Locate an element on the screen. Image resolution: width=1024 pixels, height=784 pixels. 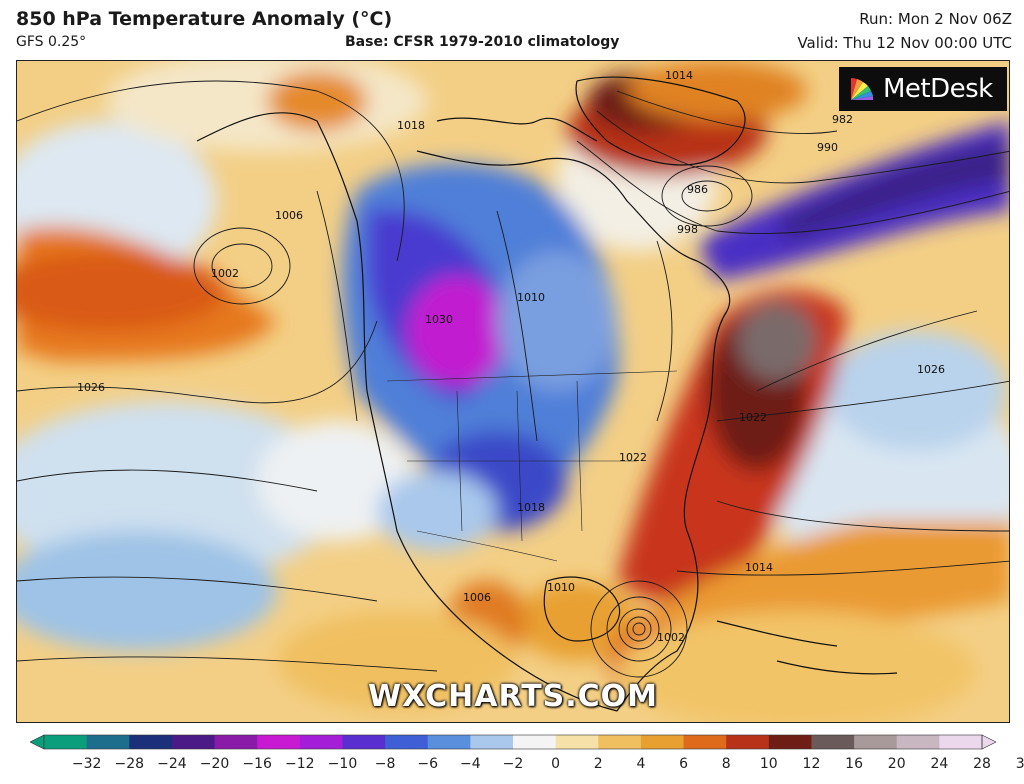
colorbar-tick-label: 20 is located at coordinates (896, 764).